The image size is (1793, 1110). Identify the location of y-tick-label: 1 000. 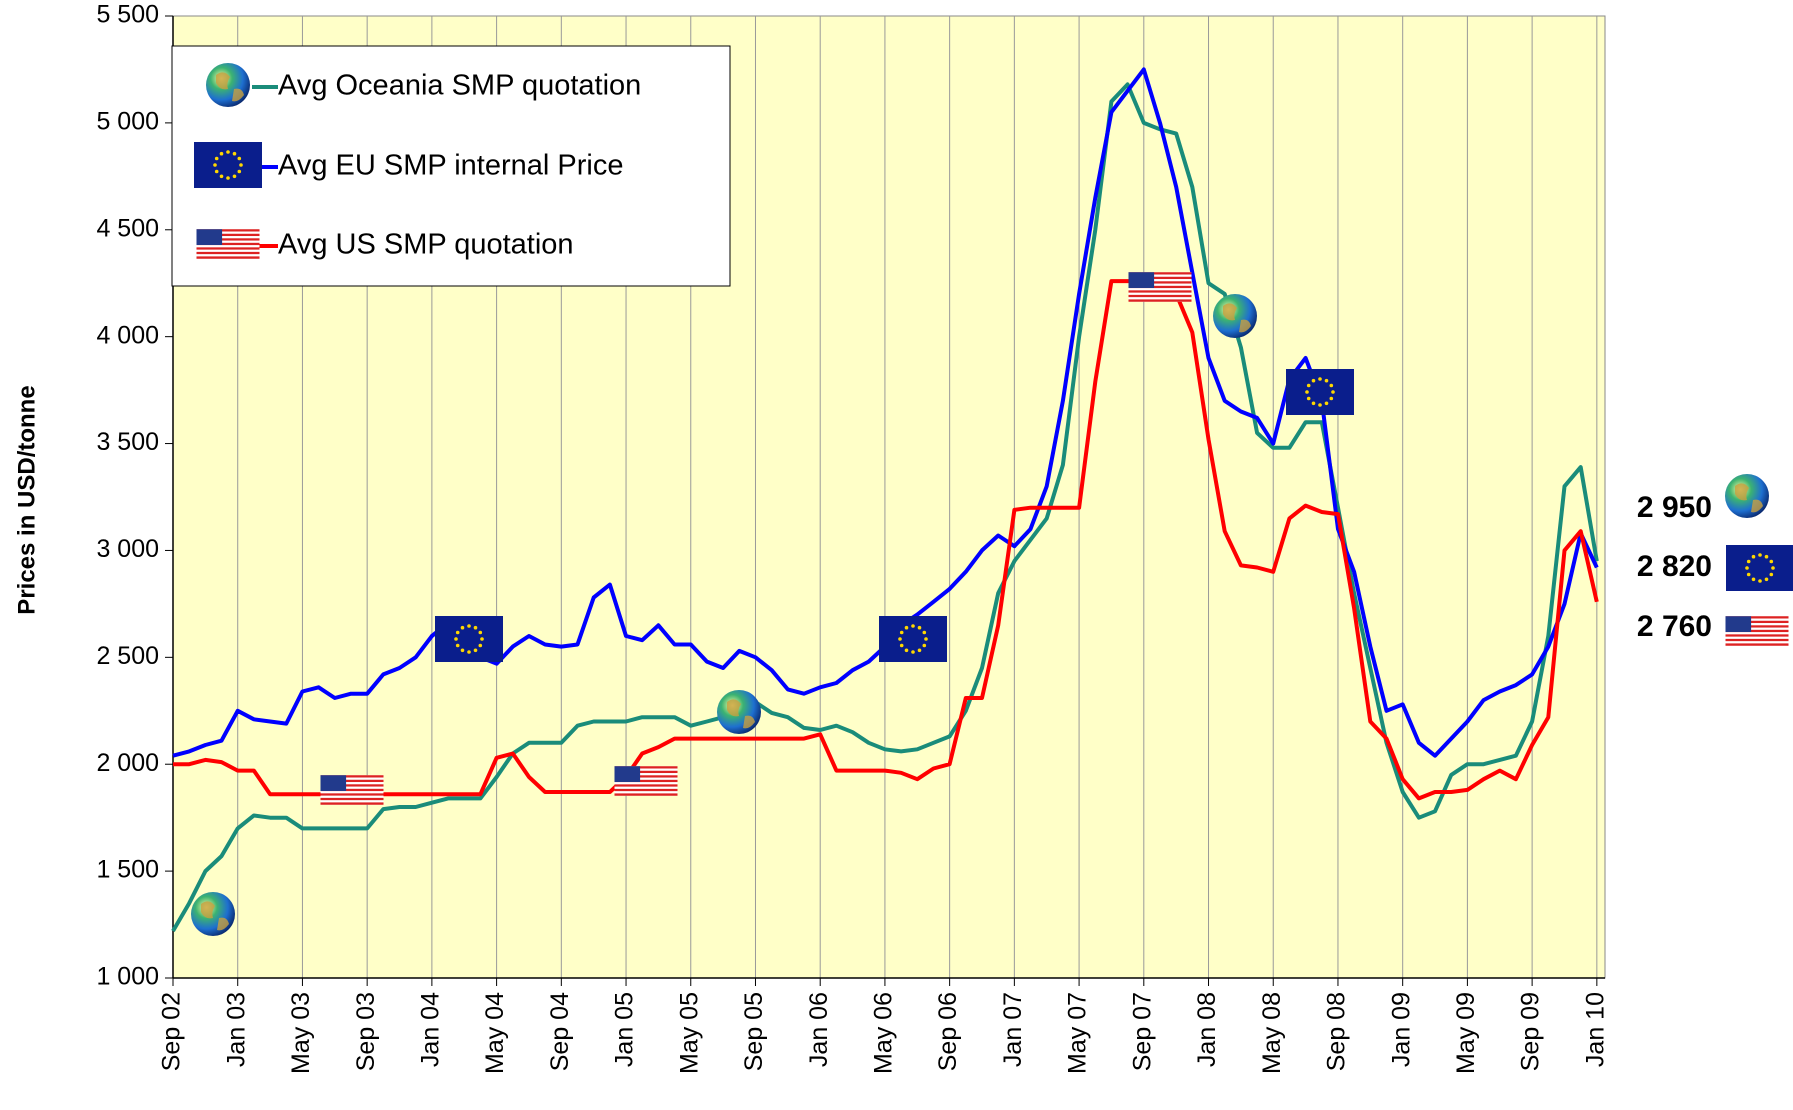
(127, 977).